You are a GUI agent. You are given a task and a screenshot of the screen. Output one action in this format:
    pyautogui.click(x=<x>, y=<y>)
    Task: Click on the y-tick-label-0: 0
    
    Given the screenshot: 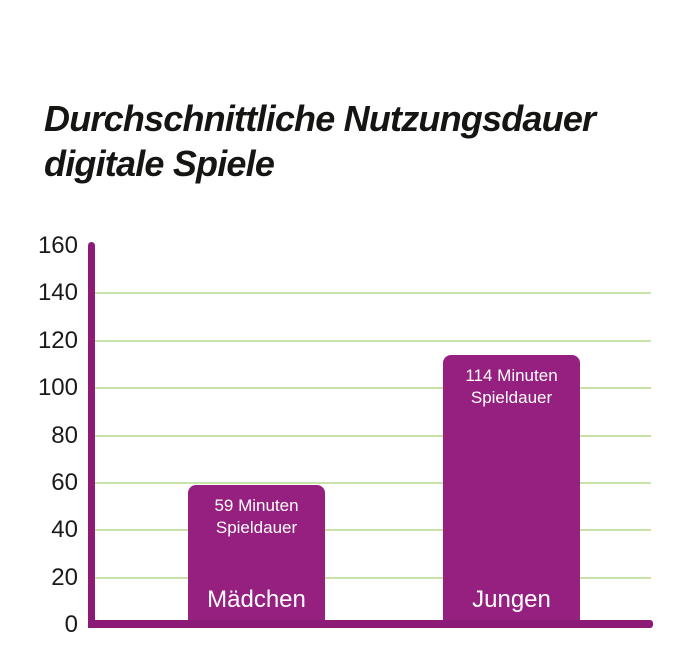 What is the action you would take?
    pyautogui.click(x=71, y=624)
    